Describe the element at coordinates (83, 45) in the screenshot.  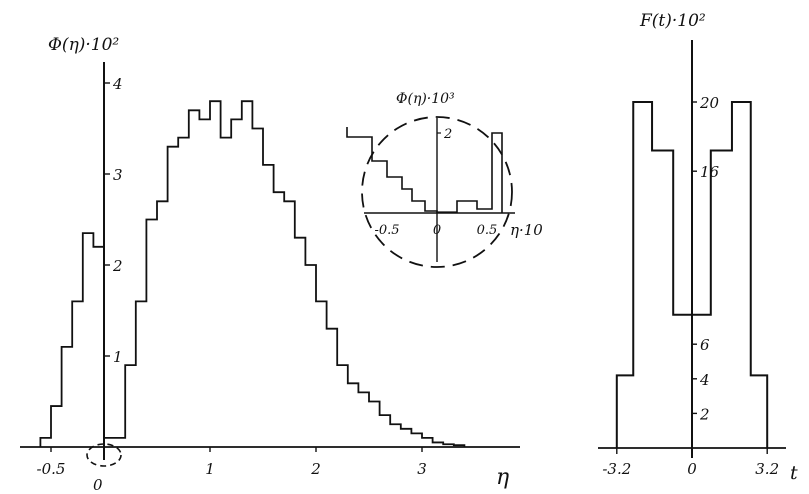
I see `y-axis-label: Φ(η)·10²` at that location.